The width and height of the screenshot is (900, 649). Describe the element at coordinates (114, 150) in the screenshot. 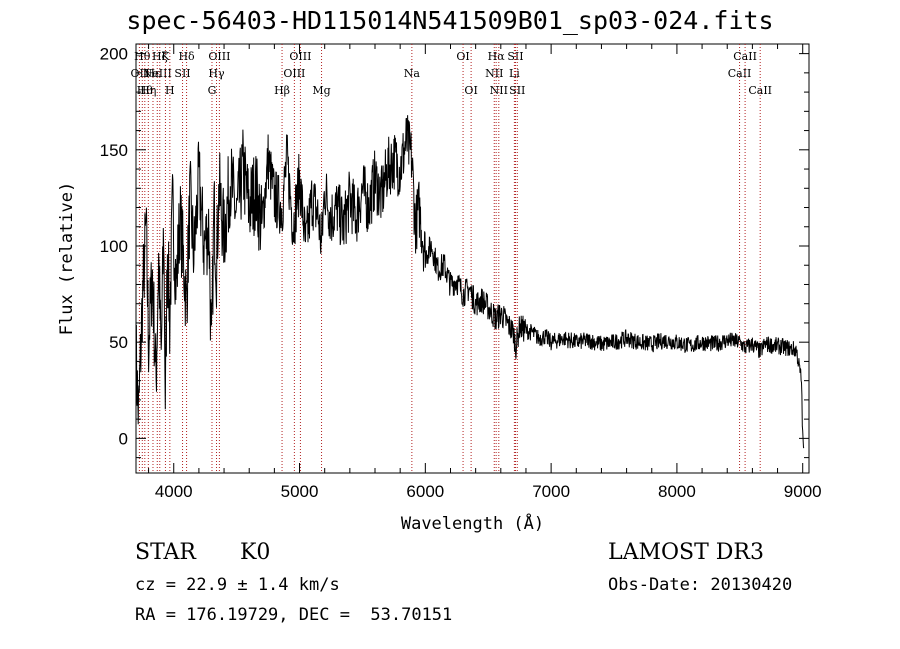

I see `y-tick-label-150: 150` at that location.